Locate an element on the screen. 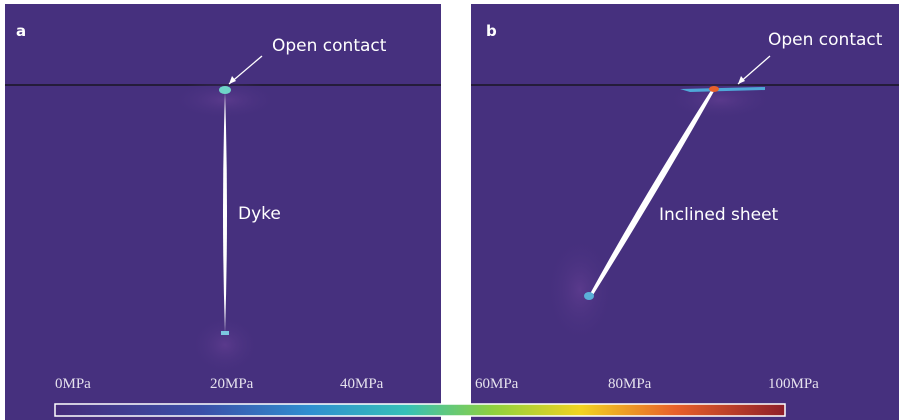 This screenshot has height=420, width=899. panel-label: a is located at coordinates (21, 31).